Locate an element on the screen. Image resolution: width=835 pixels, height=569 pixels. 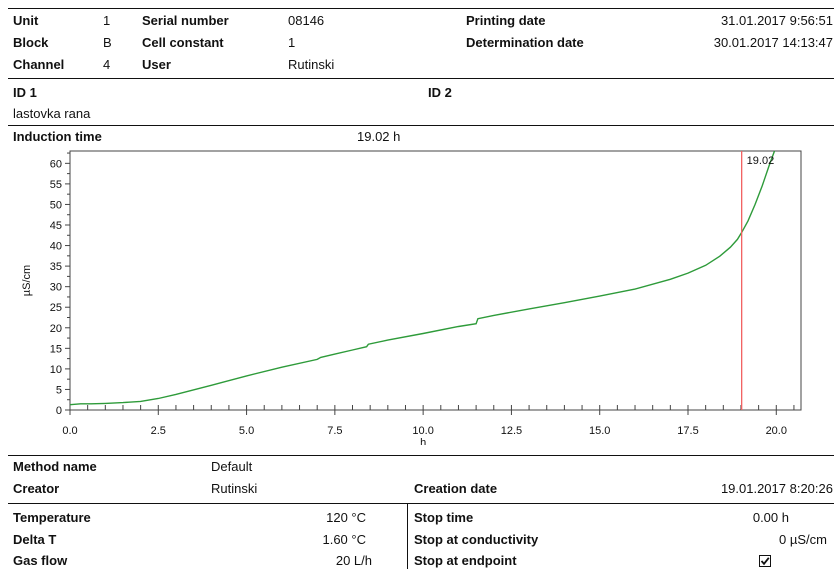
y-axis-label: µS/cm is located at coordinates (27, 280).